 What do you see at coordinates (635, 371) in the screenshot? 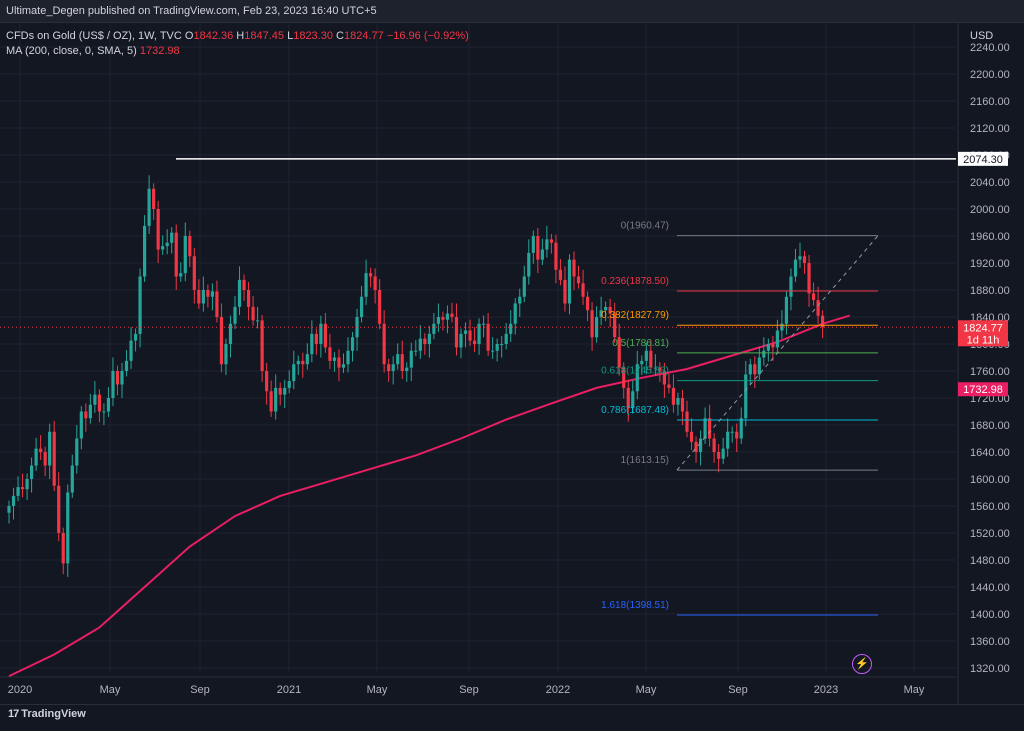
I see `fib-level-label: 0.618(1745.83)` at bounding box center [635, 371].